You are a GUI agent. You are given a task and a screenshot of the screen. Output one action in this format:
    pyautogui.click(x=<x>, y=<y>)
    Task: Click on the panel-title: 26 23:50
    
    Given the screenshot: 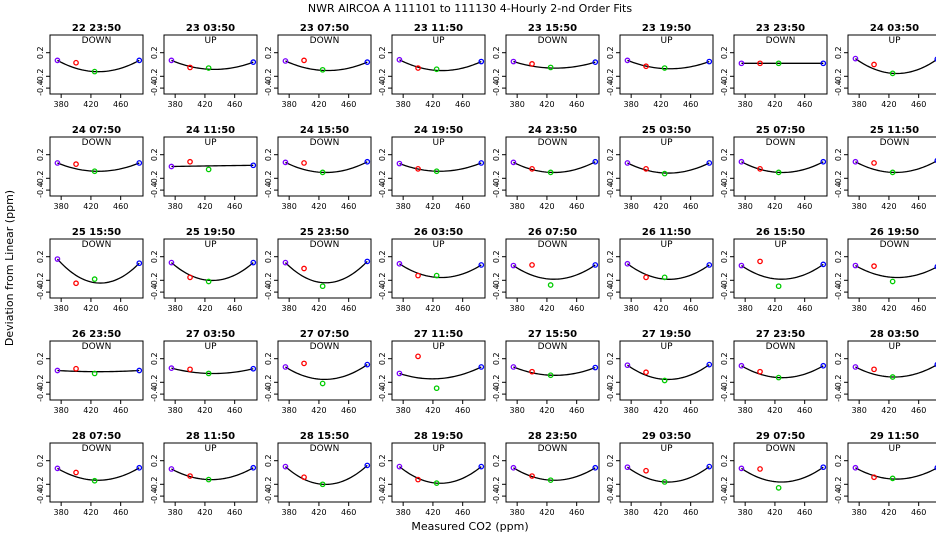 What is the action you would take?
    pyautogui.click(x=96, y=334)
    